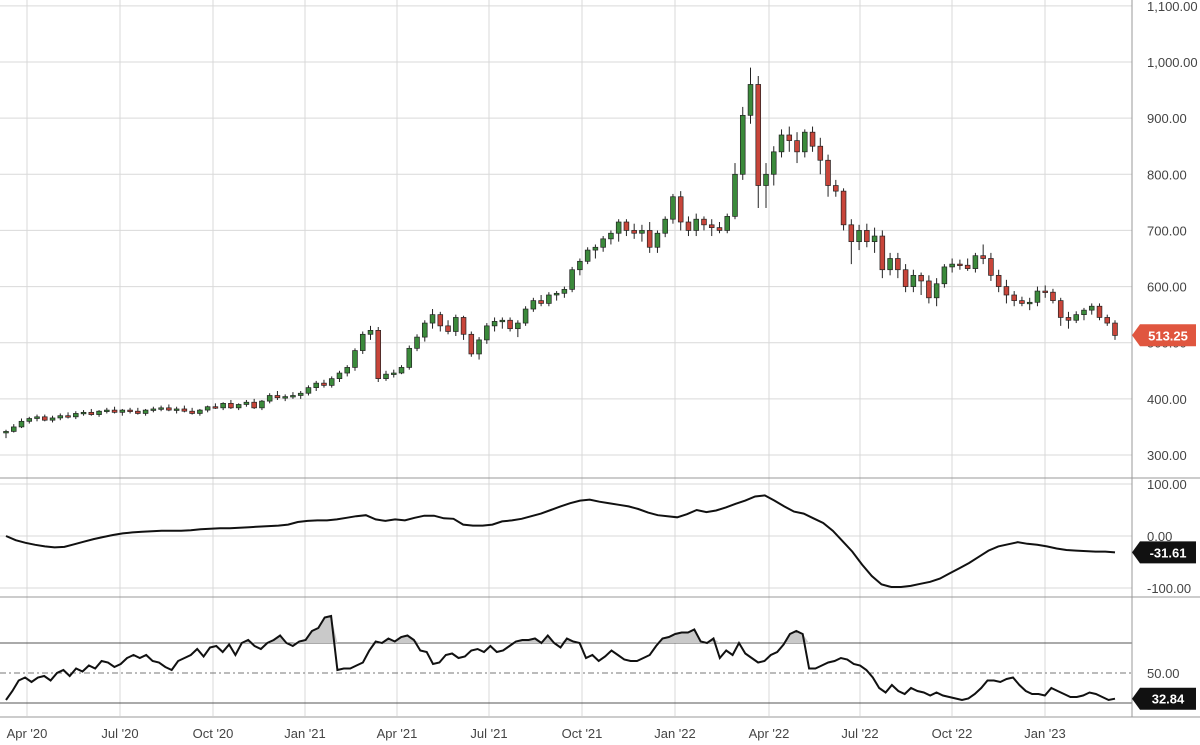 The height and width of the screenshot is (745, 1200). I want to click on oscillator-last-value-badge: -31.61, so click(1164, 552).